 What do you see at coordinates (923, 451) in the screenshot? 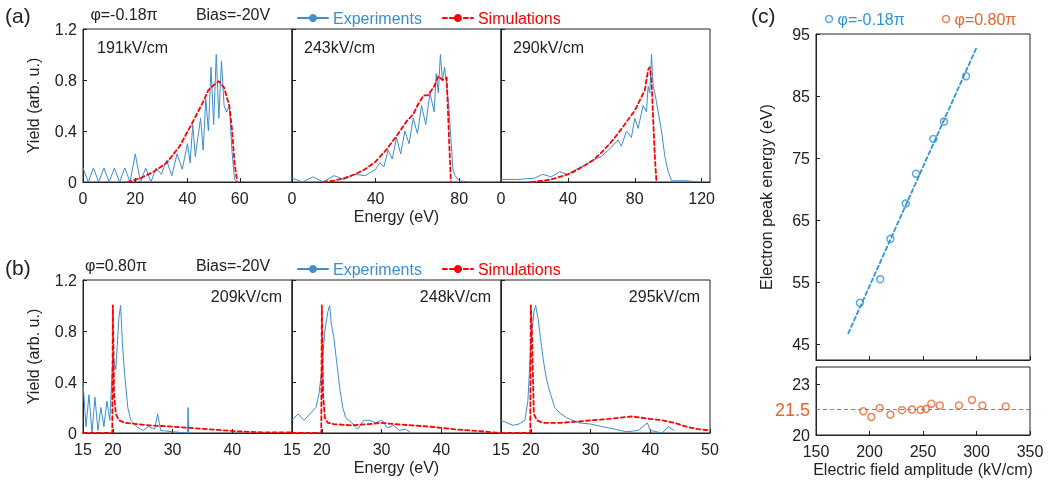
I see `x-tick-label: 250` at bounding box center [923, 451].